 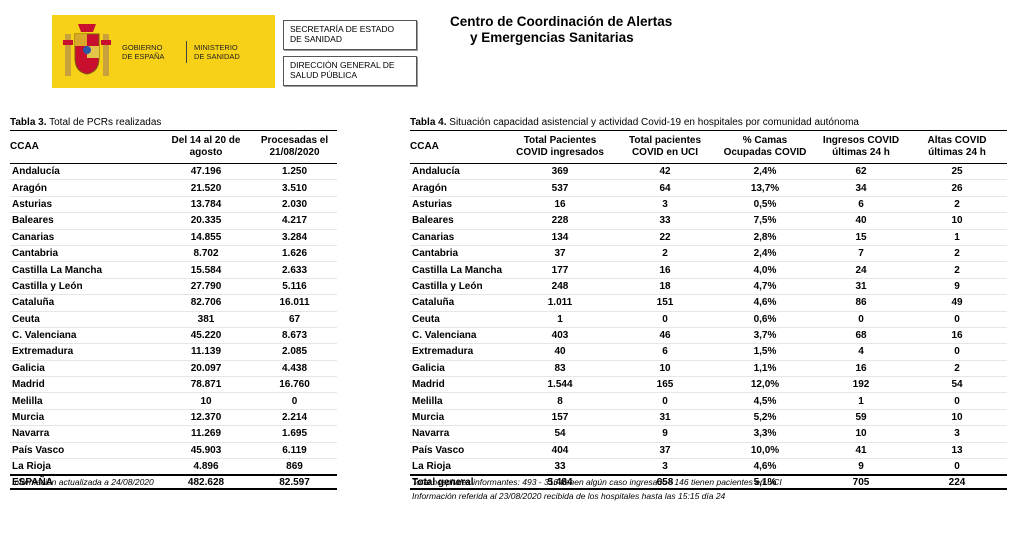 What do you see at coordinates (765, 205) in the screenshot?
I see `cell: 0,5%` at bounding box center [765, 205].